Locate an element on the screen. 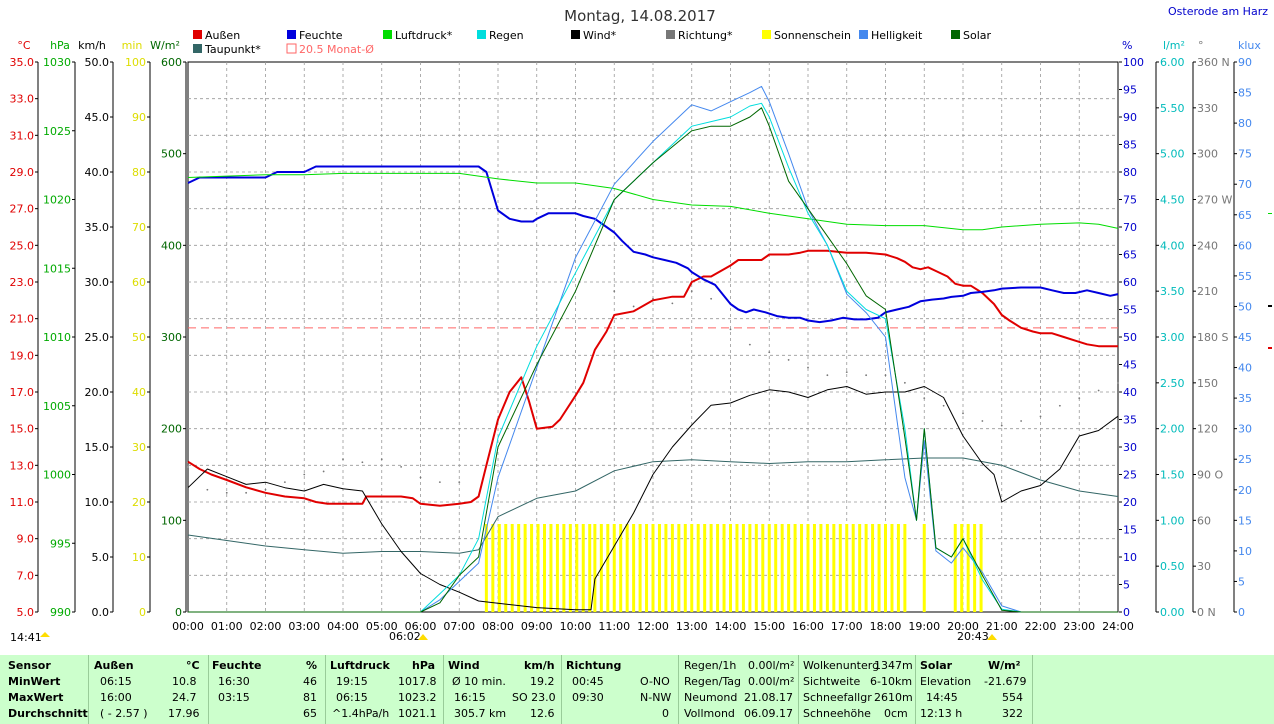 The width and height of the screenshot is (1274, 724). stats-min-druck-time: 19:15 is located at coordinates (352, 681).